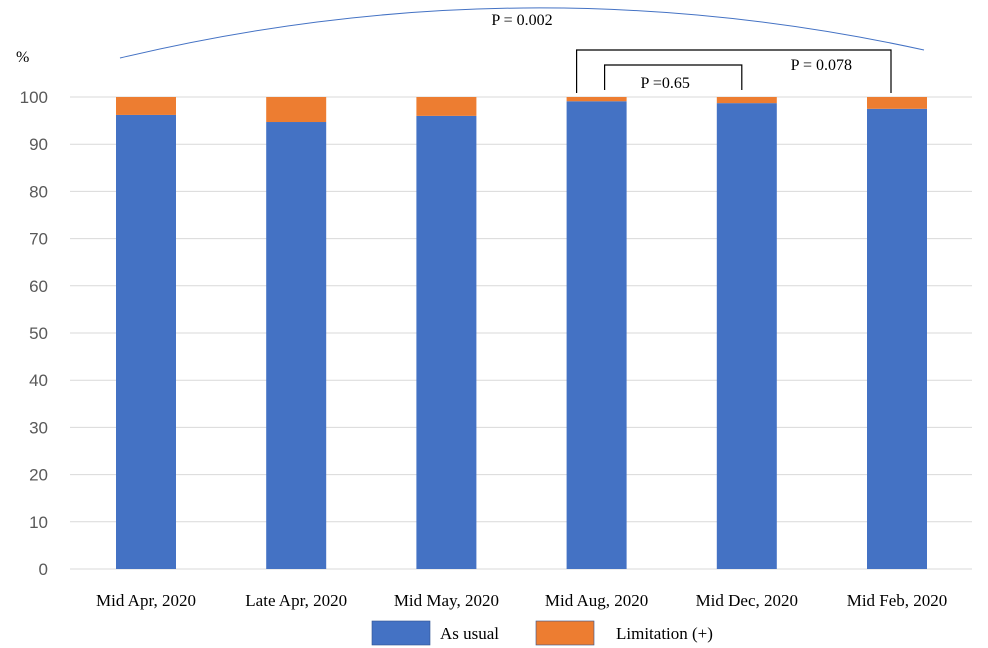 The height and width of the screenshot is (648, 988). I want to click on y-tick-label: 20, so click(38, 475).